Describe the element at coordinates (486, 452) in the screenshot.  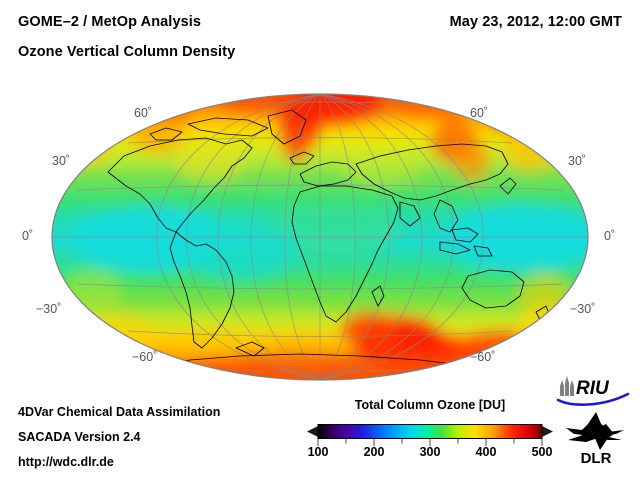
I see `colorbar-tick-400: 400` at that location.